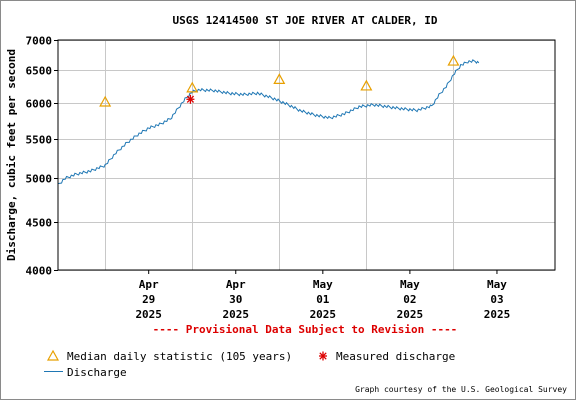 The width and height of the screenshot is (576, 400). I want to click on y-tick-label: 4000, so click(39, 271).